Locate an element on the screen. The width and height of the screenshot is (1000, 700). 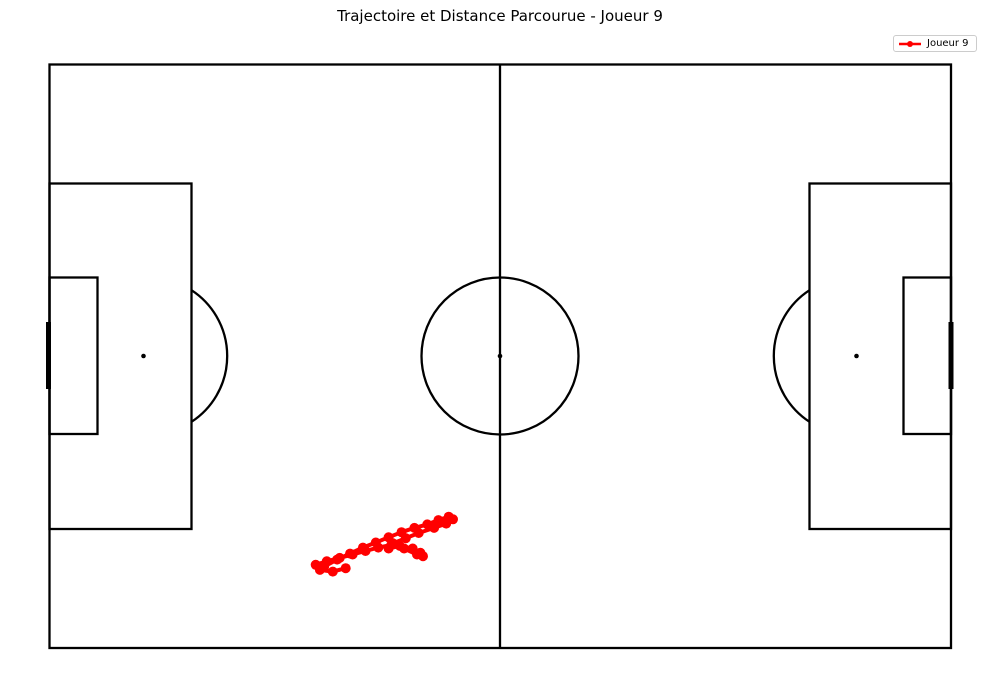
legend-line-marker-icon is located at coordinates (910, 43).